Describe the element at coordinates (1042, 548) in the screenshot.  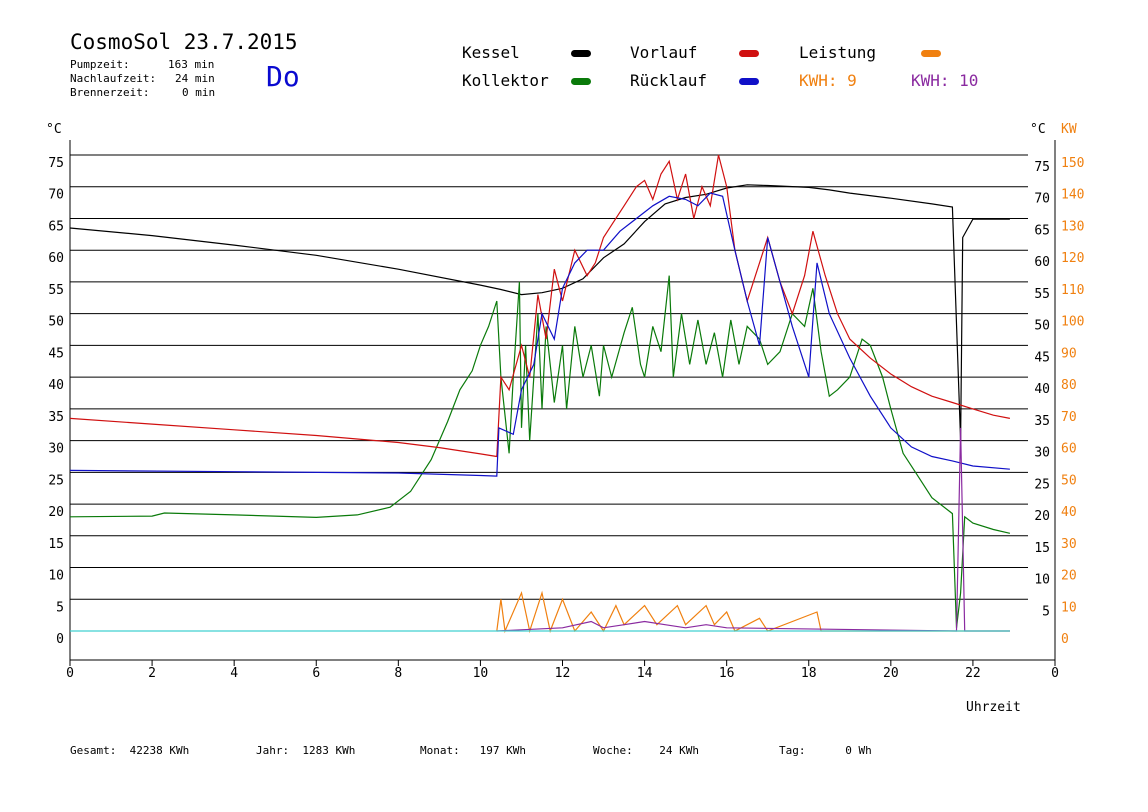
I see `y-tick-right-c-15: 15` at that location.